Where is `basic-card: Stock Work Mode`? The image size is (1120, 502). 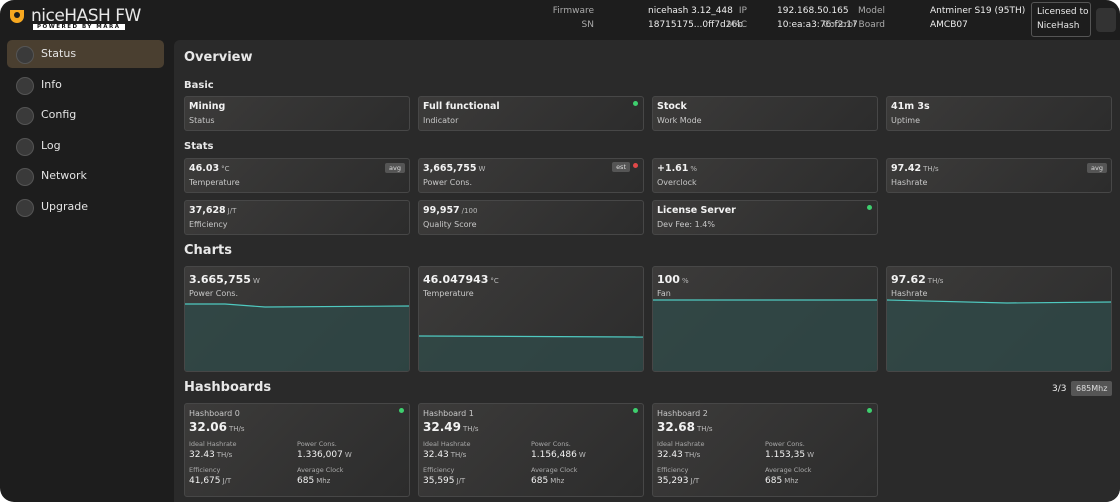 basic-card: Stock Work Mode is located at coordinates (765, 113).